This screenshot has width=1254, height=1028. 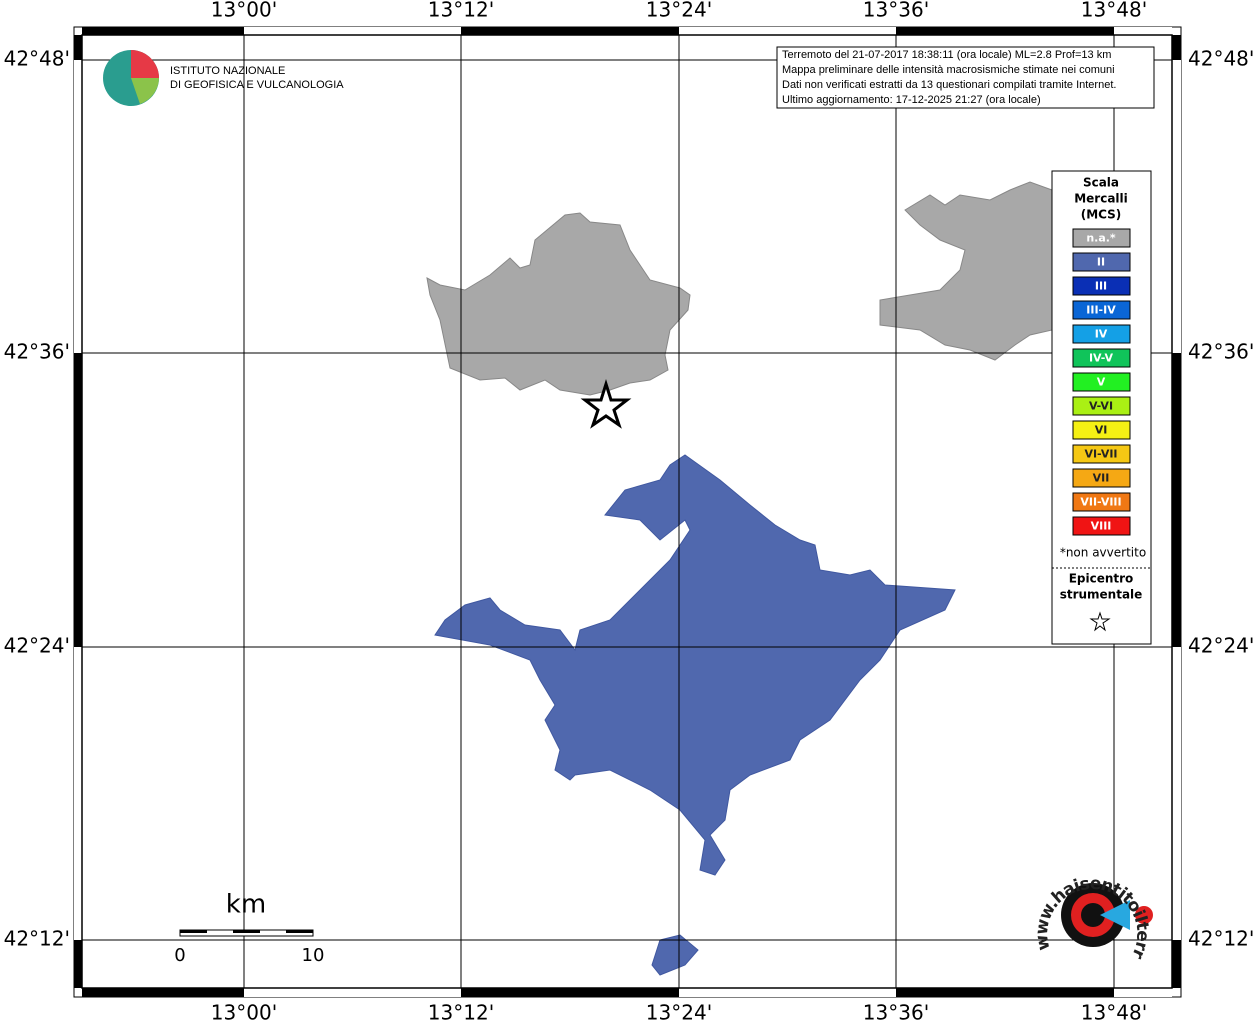 I want to click on legend-label: II, so click(x=1101, y=262).